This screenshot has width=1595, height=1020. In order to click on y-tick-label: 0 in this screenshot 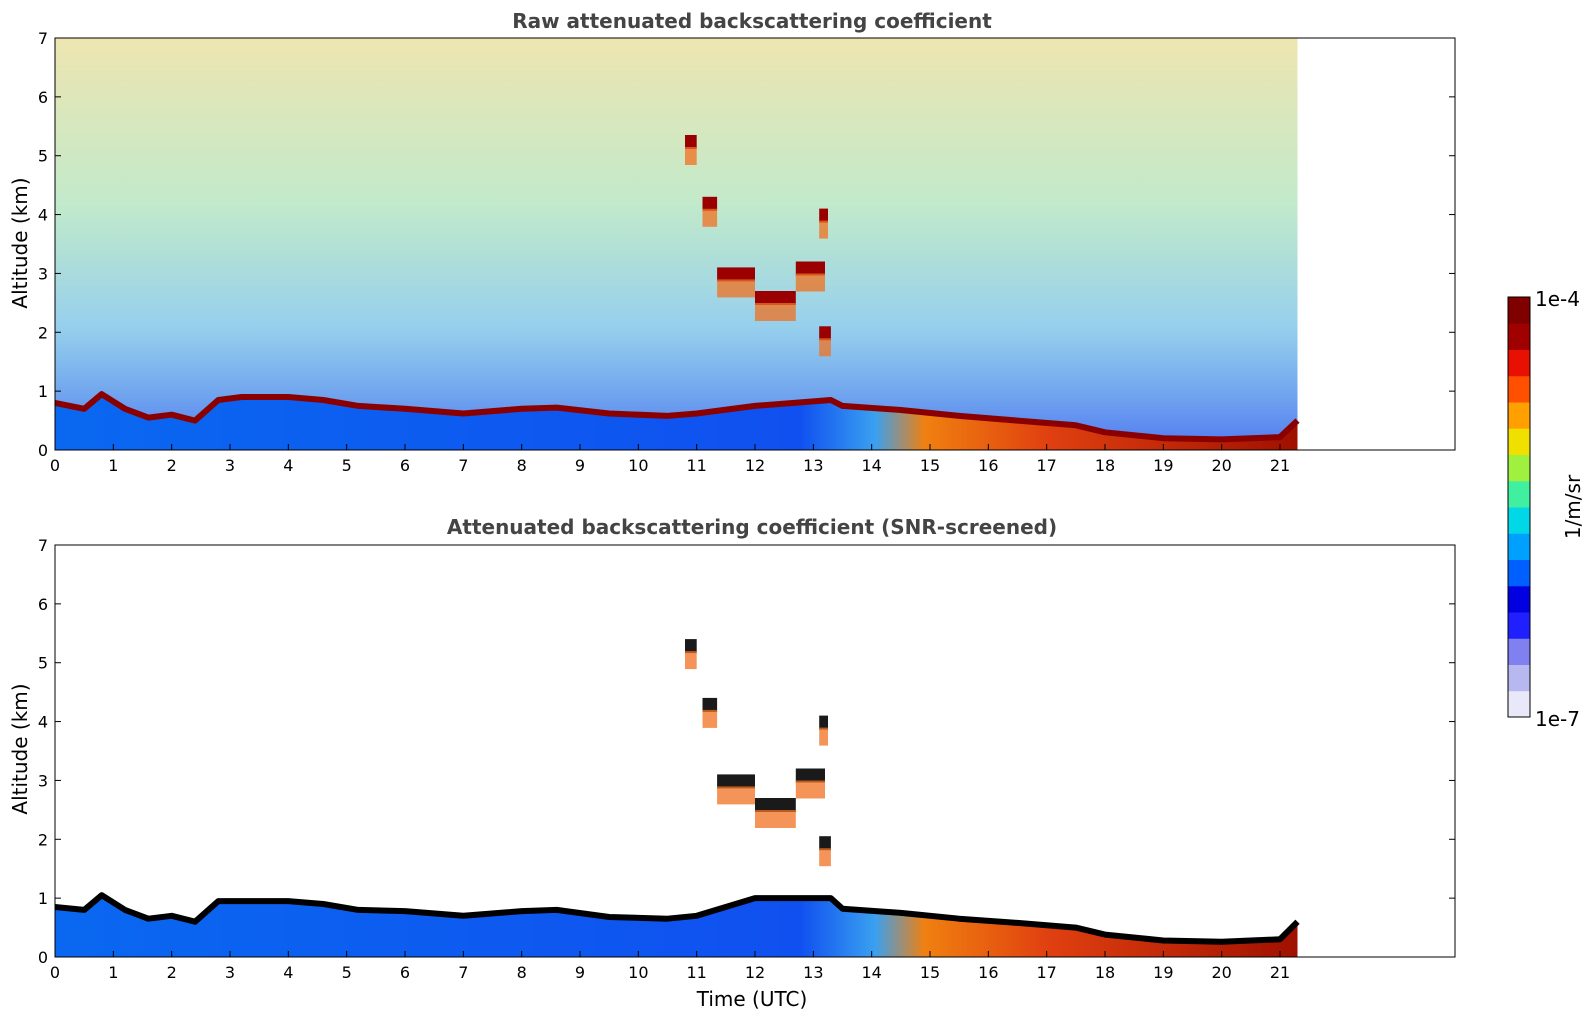, I will do `click(43, 957)`.